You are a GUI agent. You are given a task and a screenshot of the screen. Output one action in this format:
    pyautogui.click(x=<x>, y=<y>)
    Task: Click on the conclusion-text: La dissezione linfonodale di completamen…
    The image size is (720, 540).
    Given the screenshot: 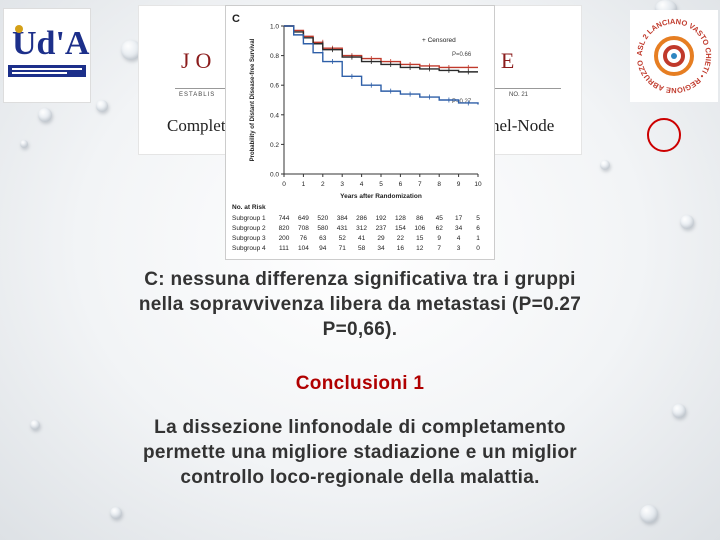 What is the action you would take?
    pyautogui.click(x=360, y=452)
    